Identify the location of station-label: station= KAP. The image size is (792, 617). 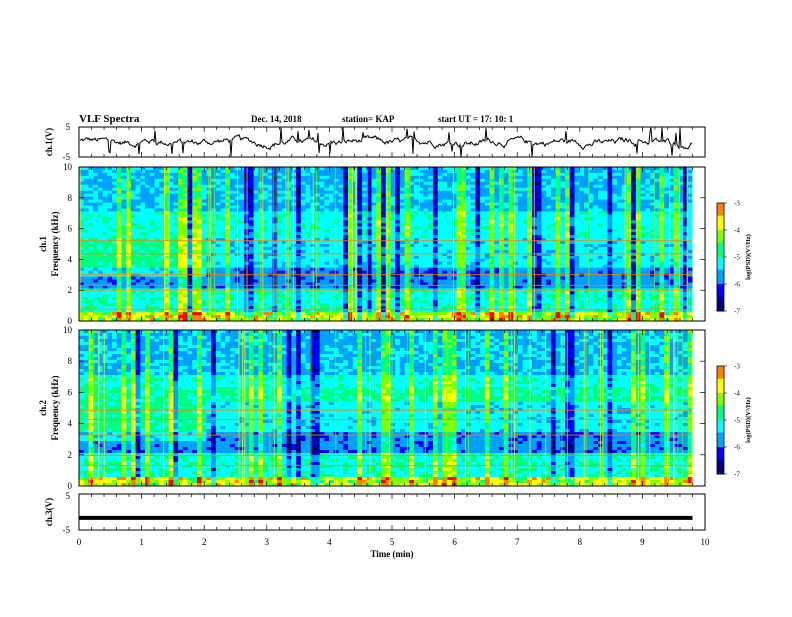
(368, 119).